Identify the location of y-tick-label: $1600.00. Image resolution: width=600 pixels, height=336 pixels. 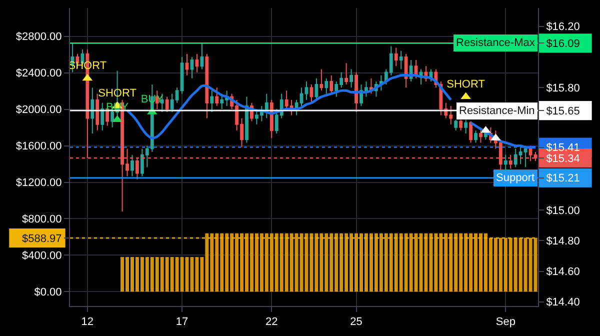
(39, 146).